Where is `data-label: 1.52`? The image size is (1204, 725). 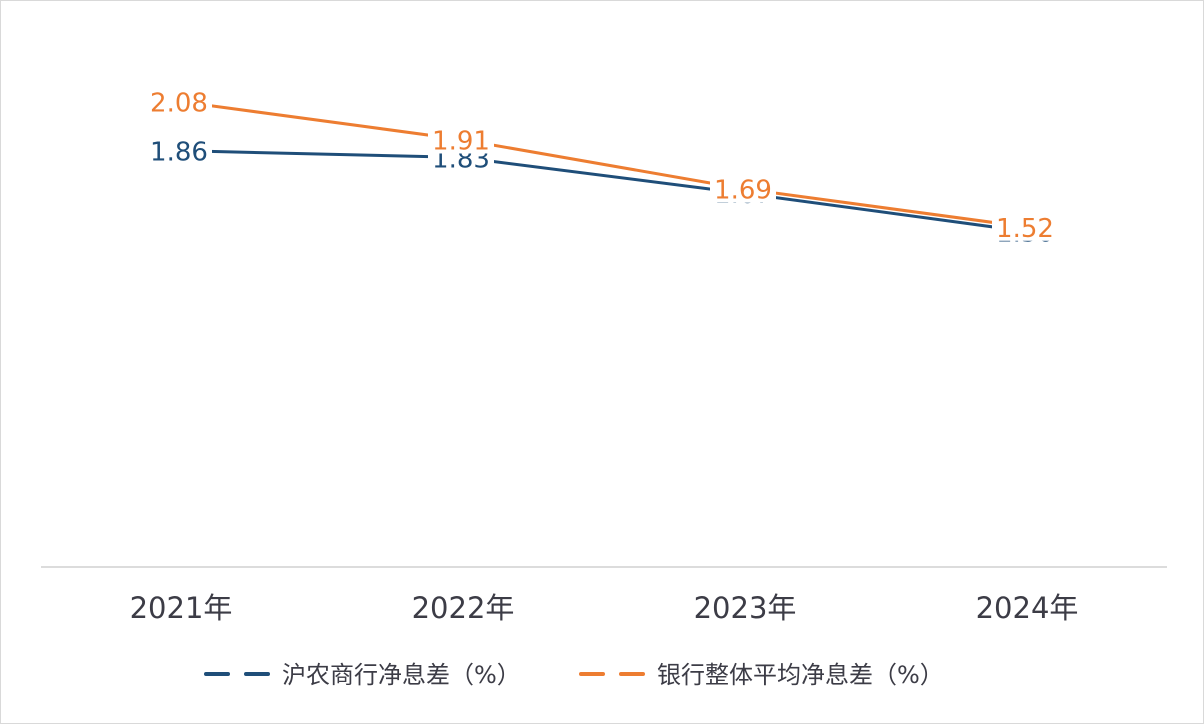
data-label: 1.52 is located at coordinates (1025, 229).